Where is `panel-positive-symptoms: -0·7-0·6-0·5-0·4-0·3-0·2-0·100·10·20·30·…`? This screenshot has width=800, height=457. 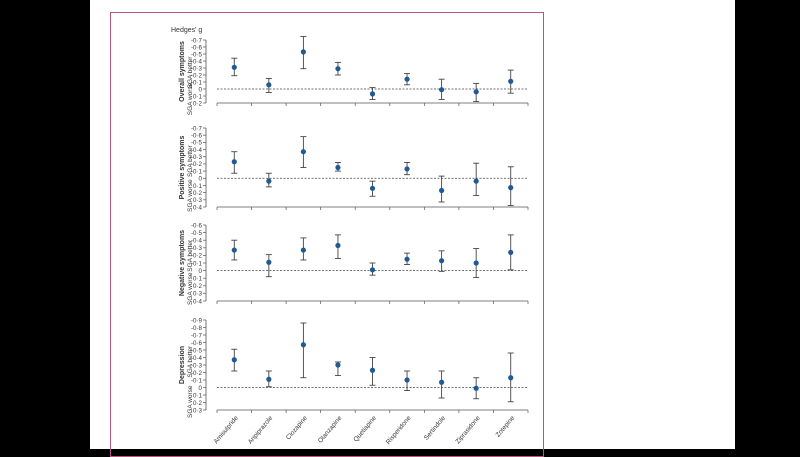 panel-positive-symptoms: -0·7-0·6-0·5-0·4-0·3-0·2-0·100·10·20·30·… is located at coordinates (354, 168).